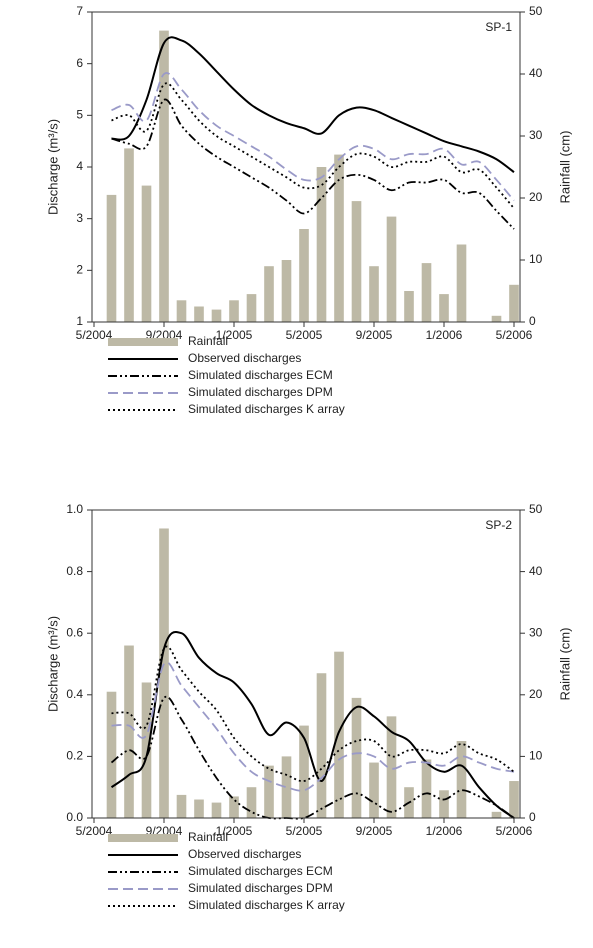 This screenshot has width=593, height=948. Describe the element at coordinates (564, 167) in the screenshot. I see `y2-axis-label: Rainfall (cm)` at that location.